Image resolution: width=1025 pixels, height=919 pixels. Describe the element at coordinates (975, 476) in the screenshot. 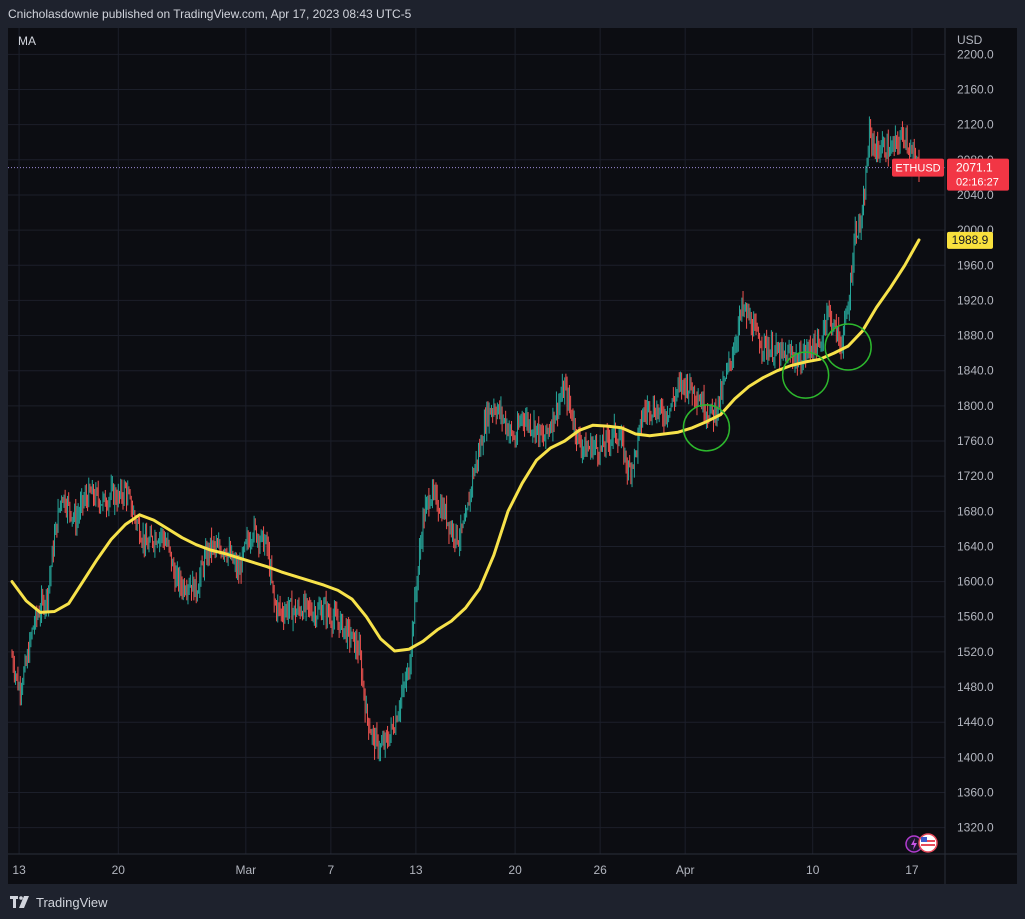

I see `y-tick-label: 1720.0` at that location.